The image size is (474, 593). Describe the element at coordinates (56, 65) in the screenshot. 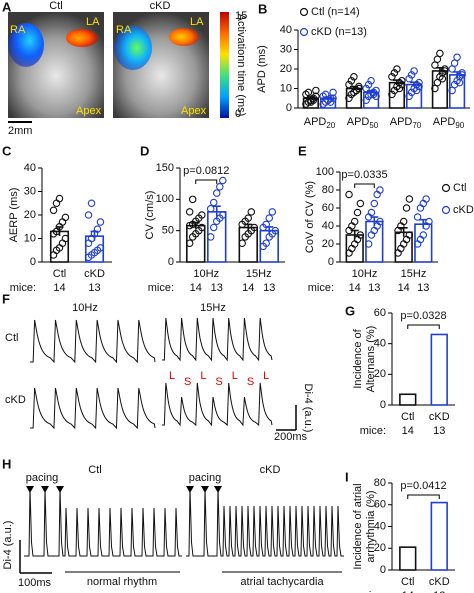

I see `optical-map-ctl` at that location.